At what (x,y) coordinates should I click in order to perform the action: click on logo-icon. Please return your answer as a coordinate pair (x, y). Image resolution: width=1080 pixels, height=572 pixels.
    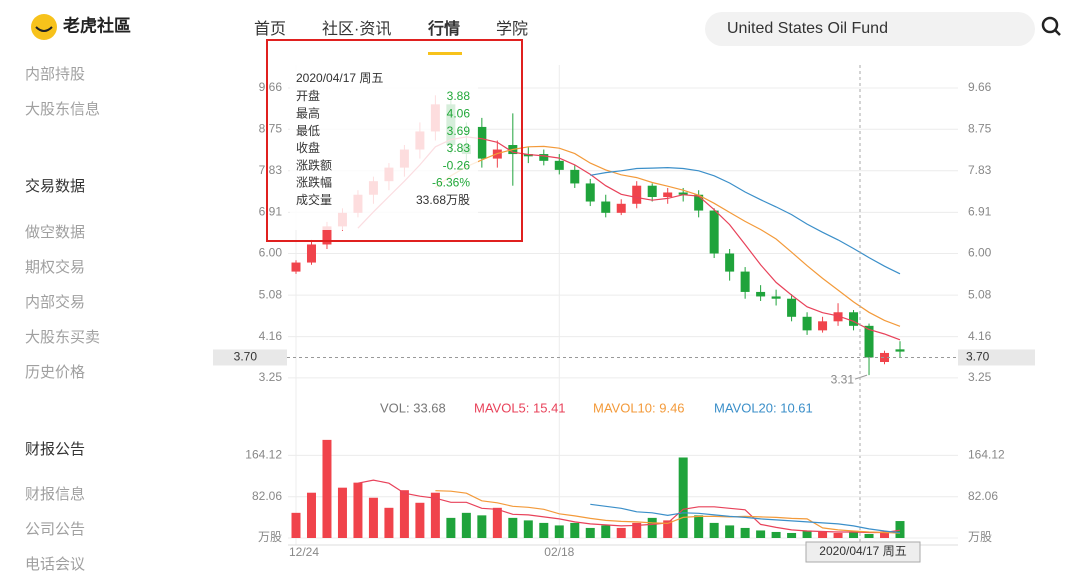
    Looking at the image, I should click on (44, 27).